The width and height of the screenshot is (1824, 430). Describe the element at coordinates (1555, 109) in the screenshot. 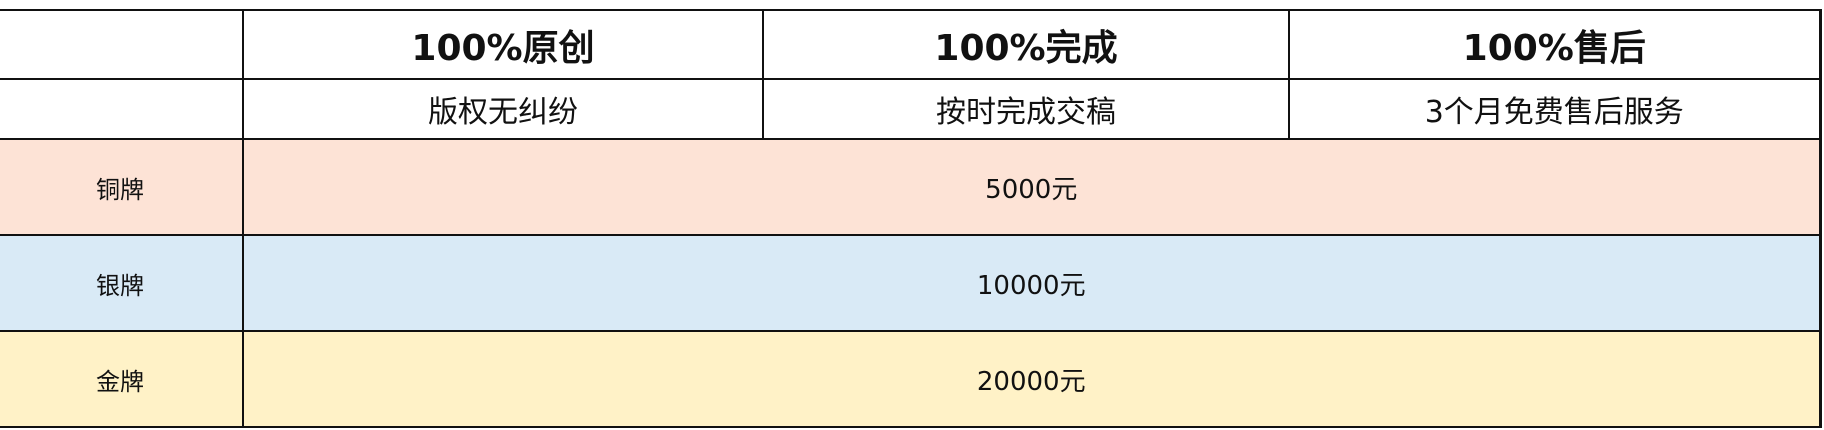

I see `feature-subtitle-aftersale: 3个月免费售后服务` at that location.